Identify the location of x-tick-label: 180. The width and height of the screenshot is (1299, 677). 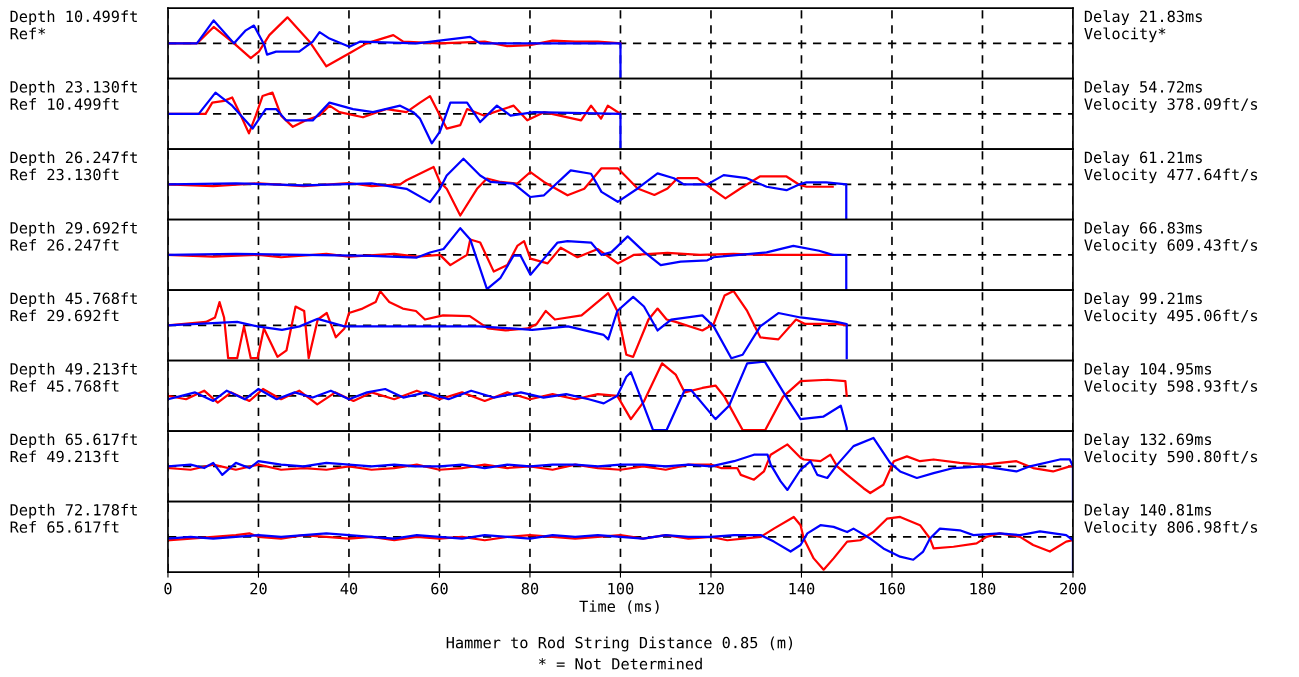
(983, 588).